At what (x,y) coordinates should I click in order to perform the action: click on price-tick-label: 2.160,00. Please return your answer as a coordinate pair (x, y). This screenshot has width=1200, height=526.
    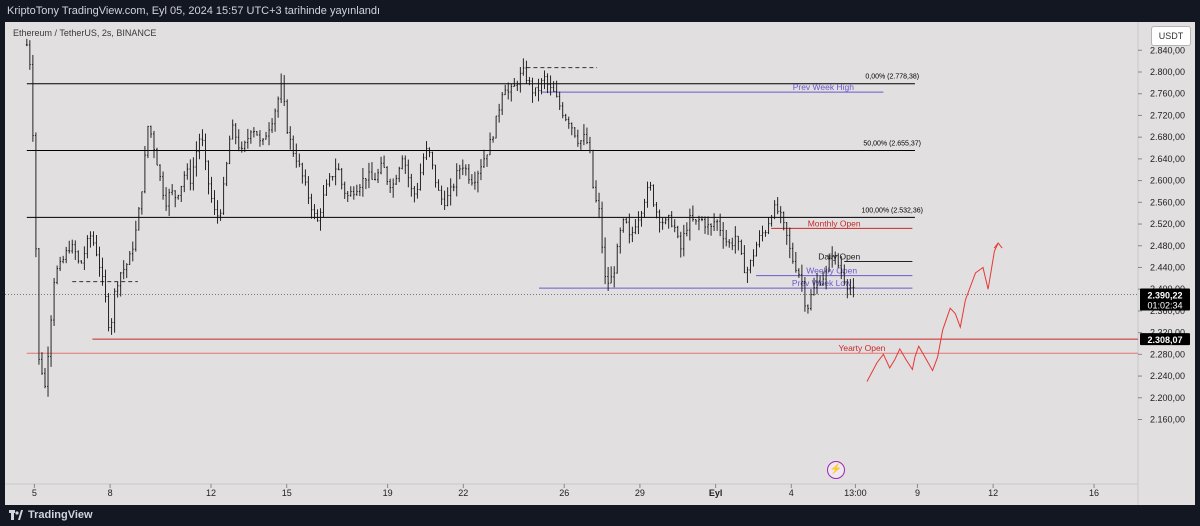
    Looking at the image, I should click on (1167, 420).